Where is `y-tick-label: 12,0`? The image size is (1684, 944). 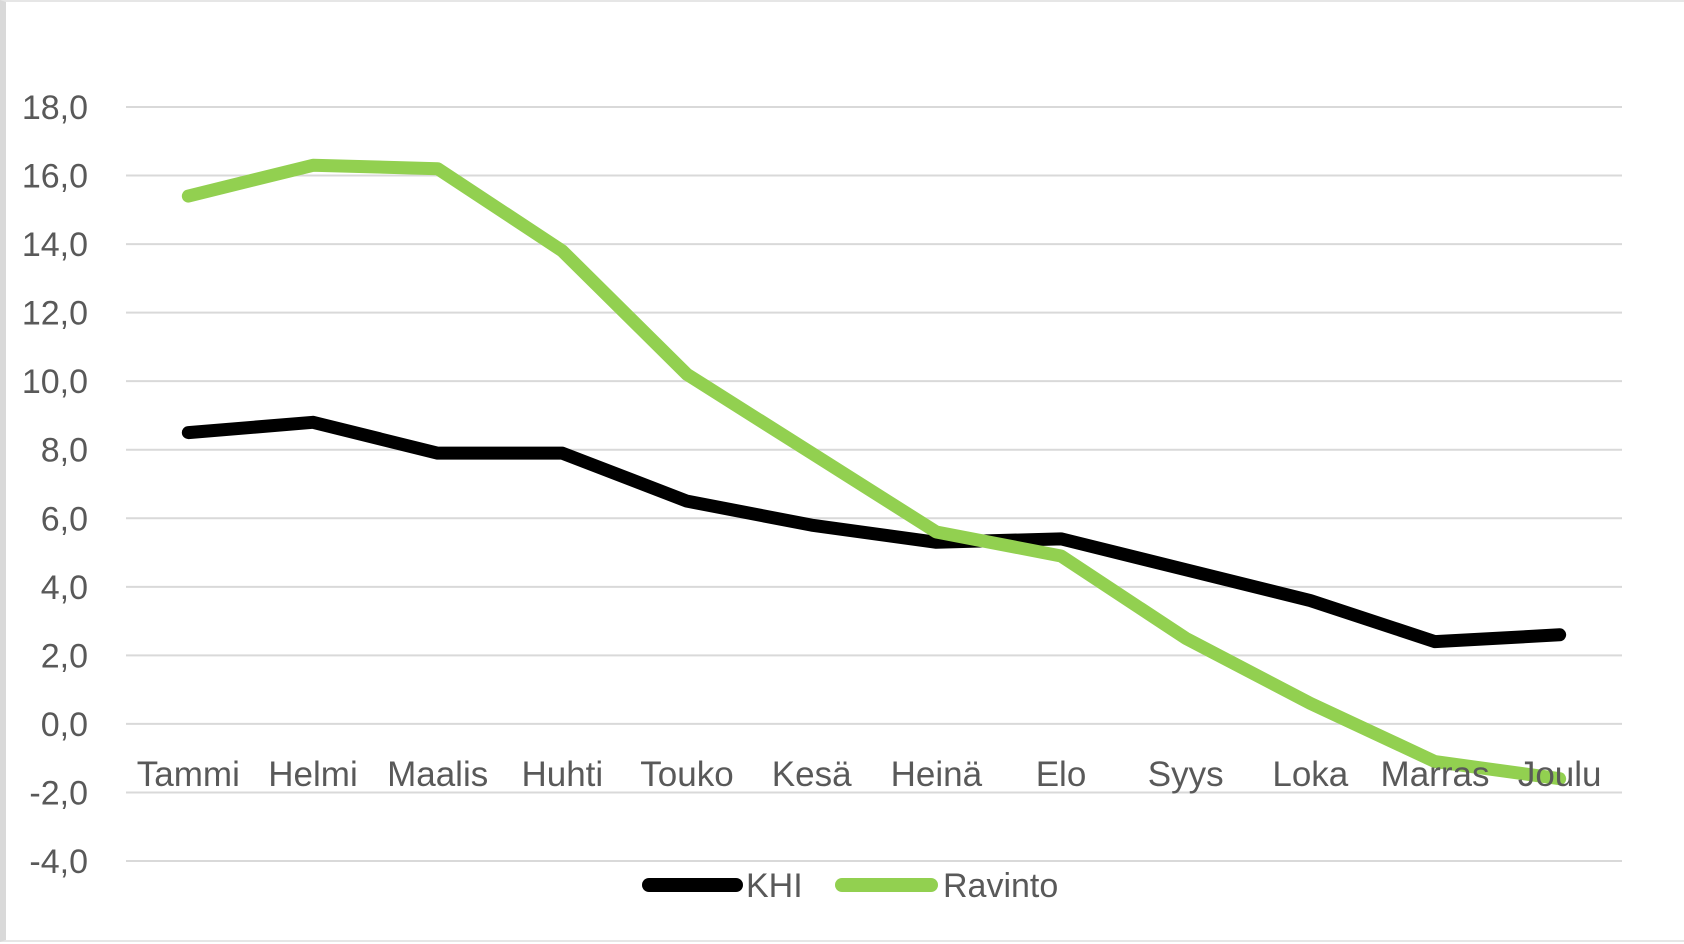 y-tick-label: 12,0 is located at coordinates (55, 314).